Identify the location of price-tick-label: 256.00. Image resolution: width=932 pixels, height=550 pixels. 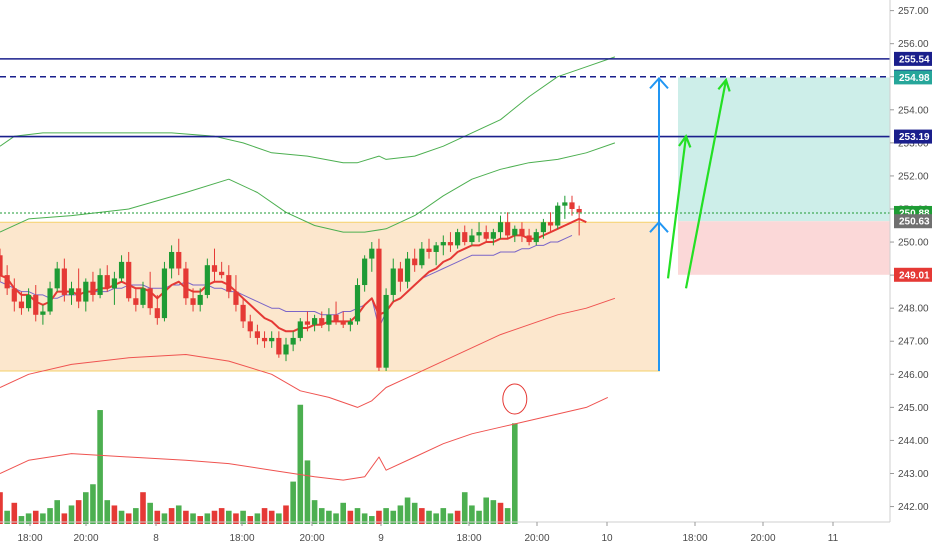
(913, 44).